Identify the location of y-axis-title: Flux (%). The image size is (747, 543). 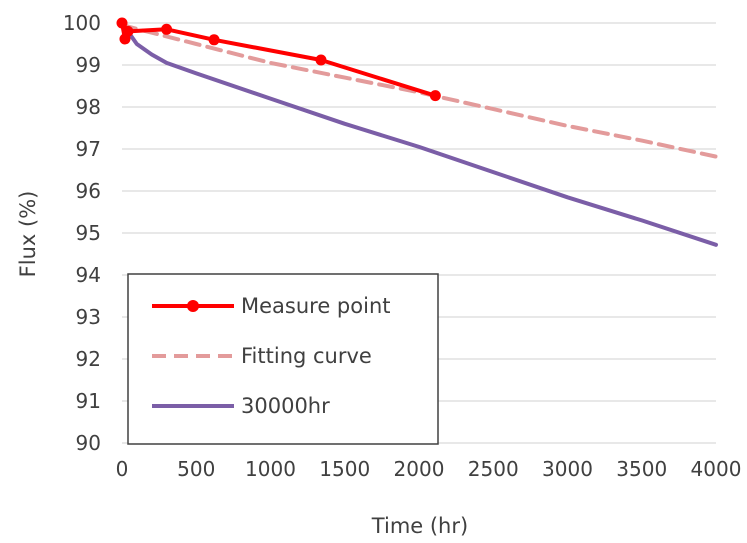
(28, 234).